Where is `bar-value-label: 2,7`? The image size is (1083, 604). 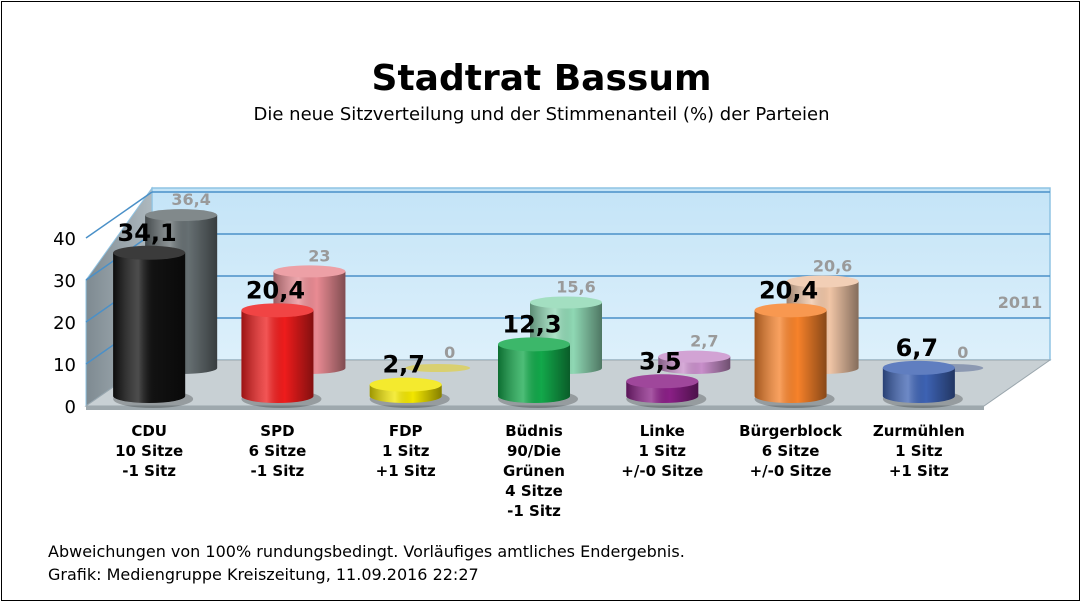 bar-value-label: 2,7 is located at coordinates (403, 365).